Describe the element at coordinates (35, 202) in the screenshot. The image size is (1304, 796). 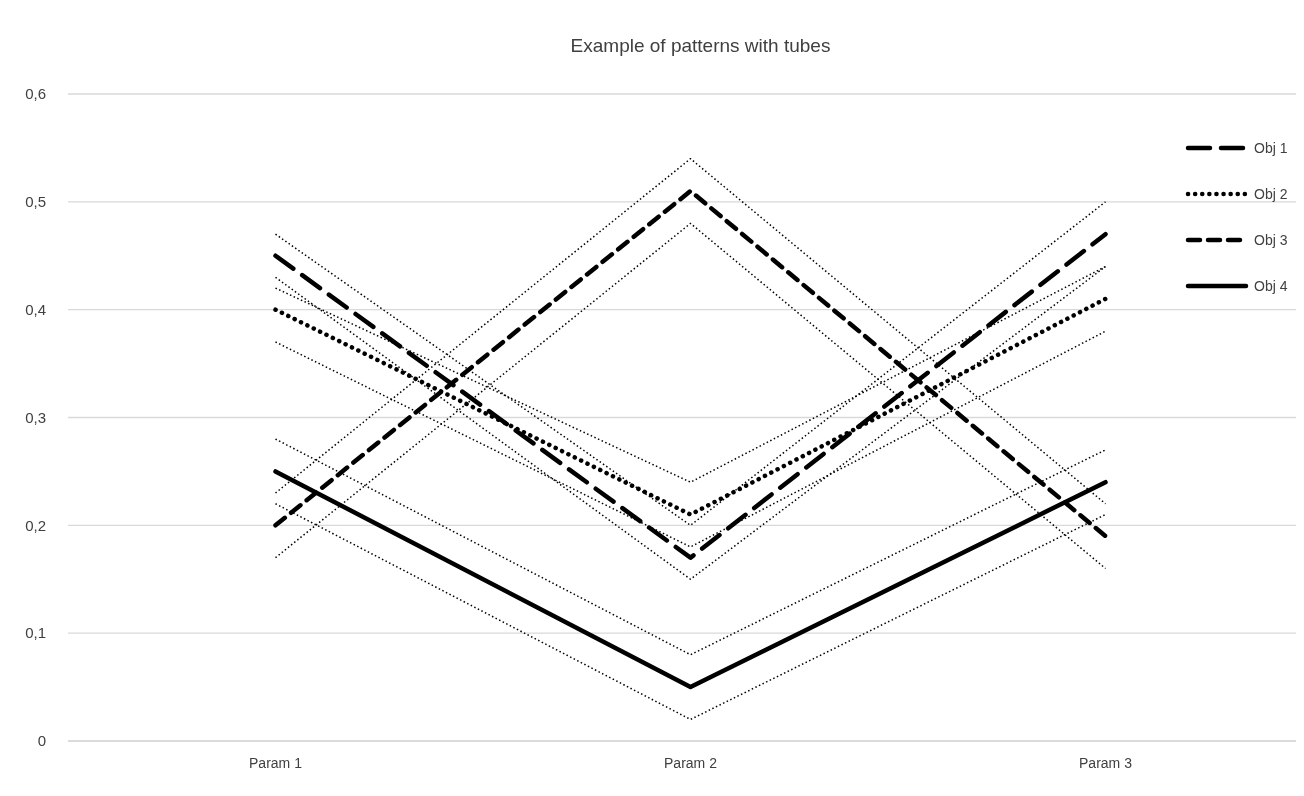
I see `y-tick-label: 0,5` at that location.